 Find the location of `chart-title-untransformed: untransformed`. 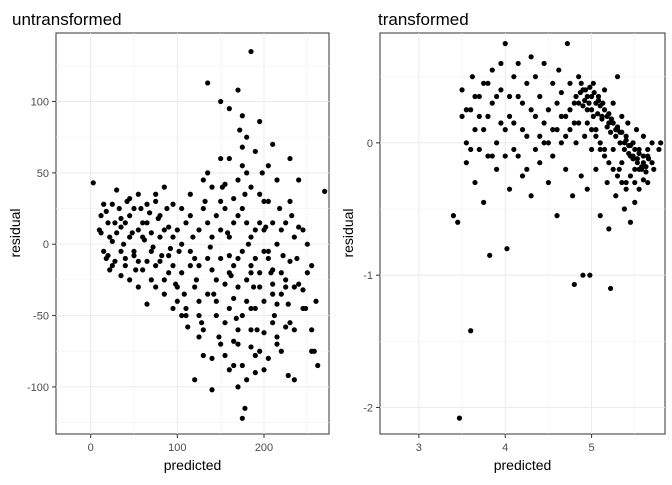

chart-title-untransformed: untransformed is located at coordinates (67, 19).